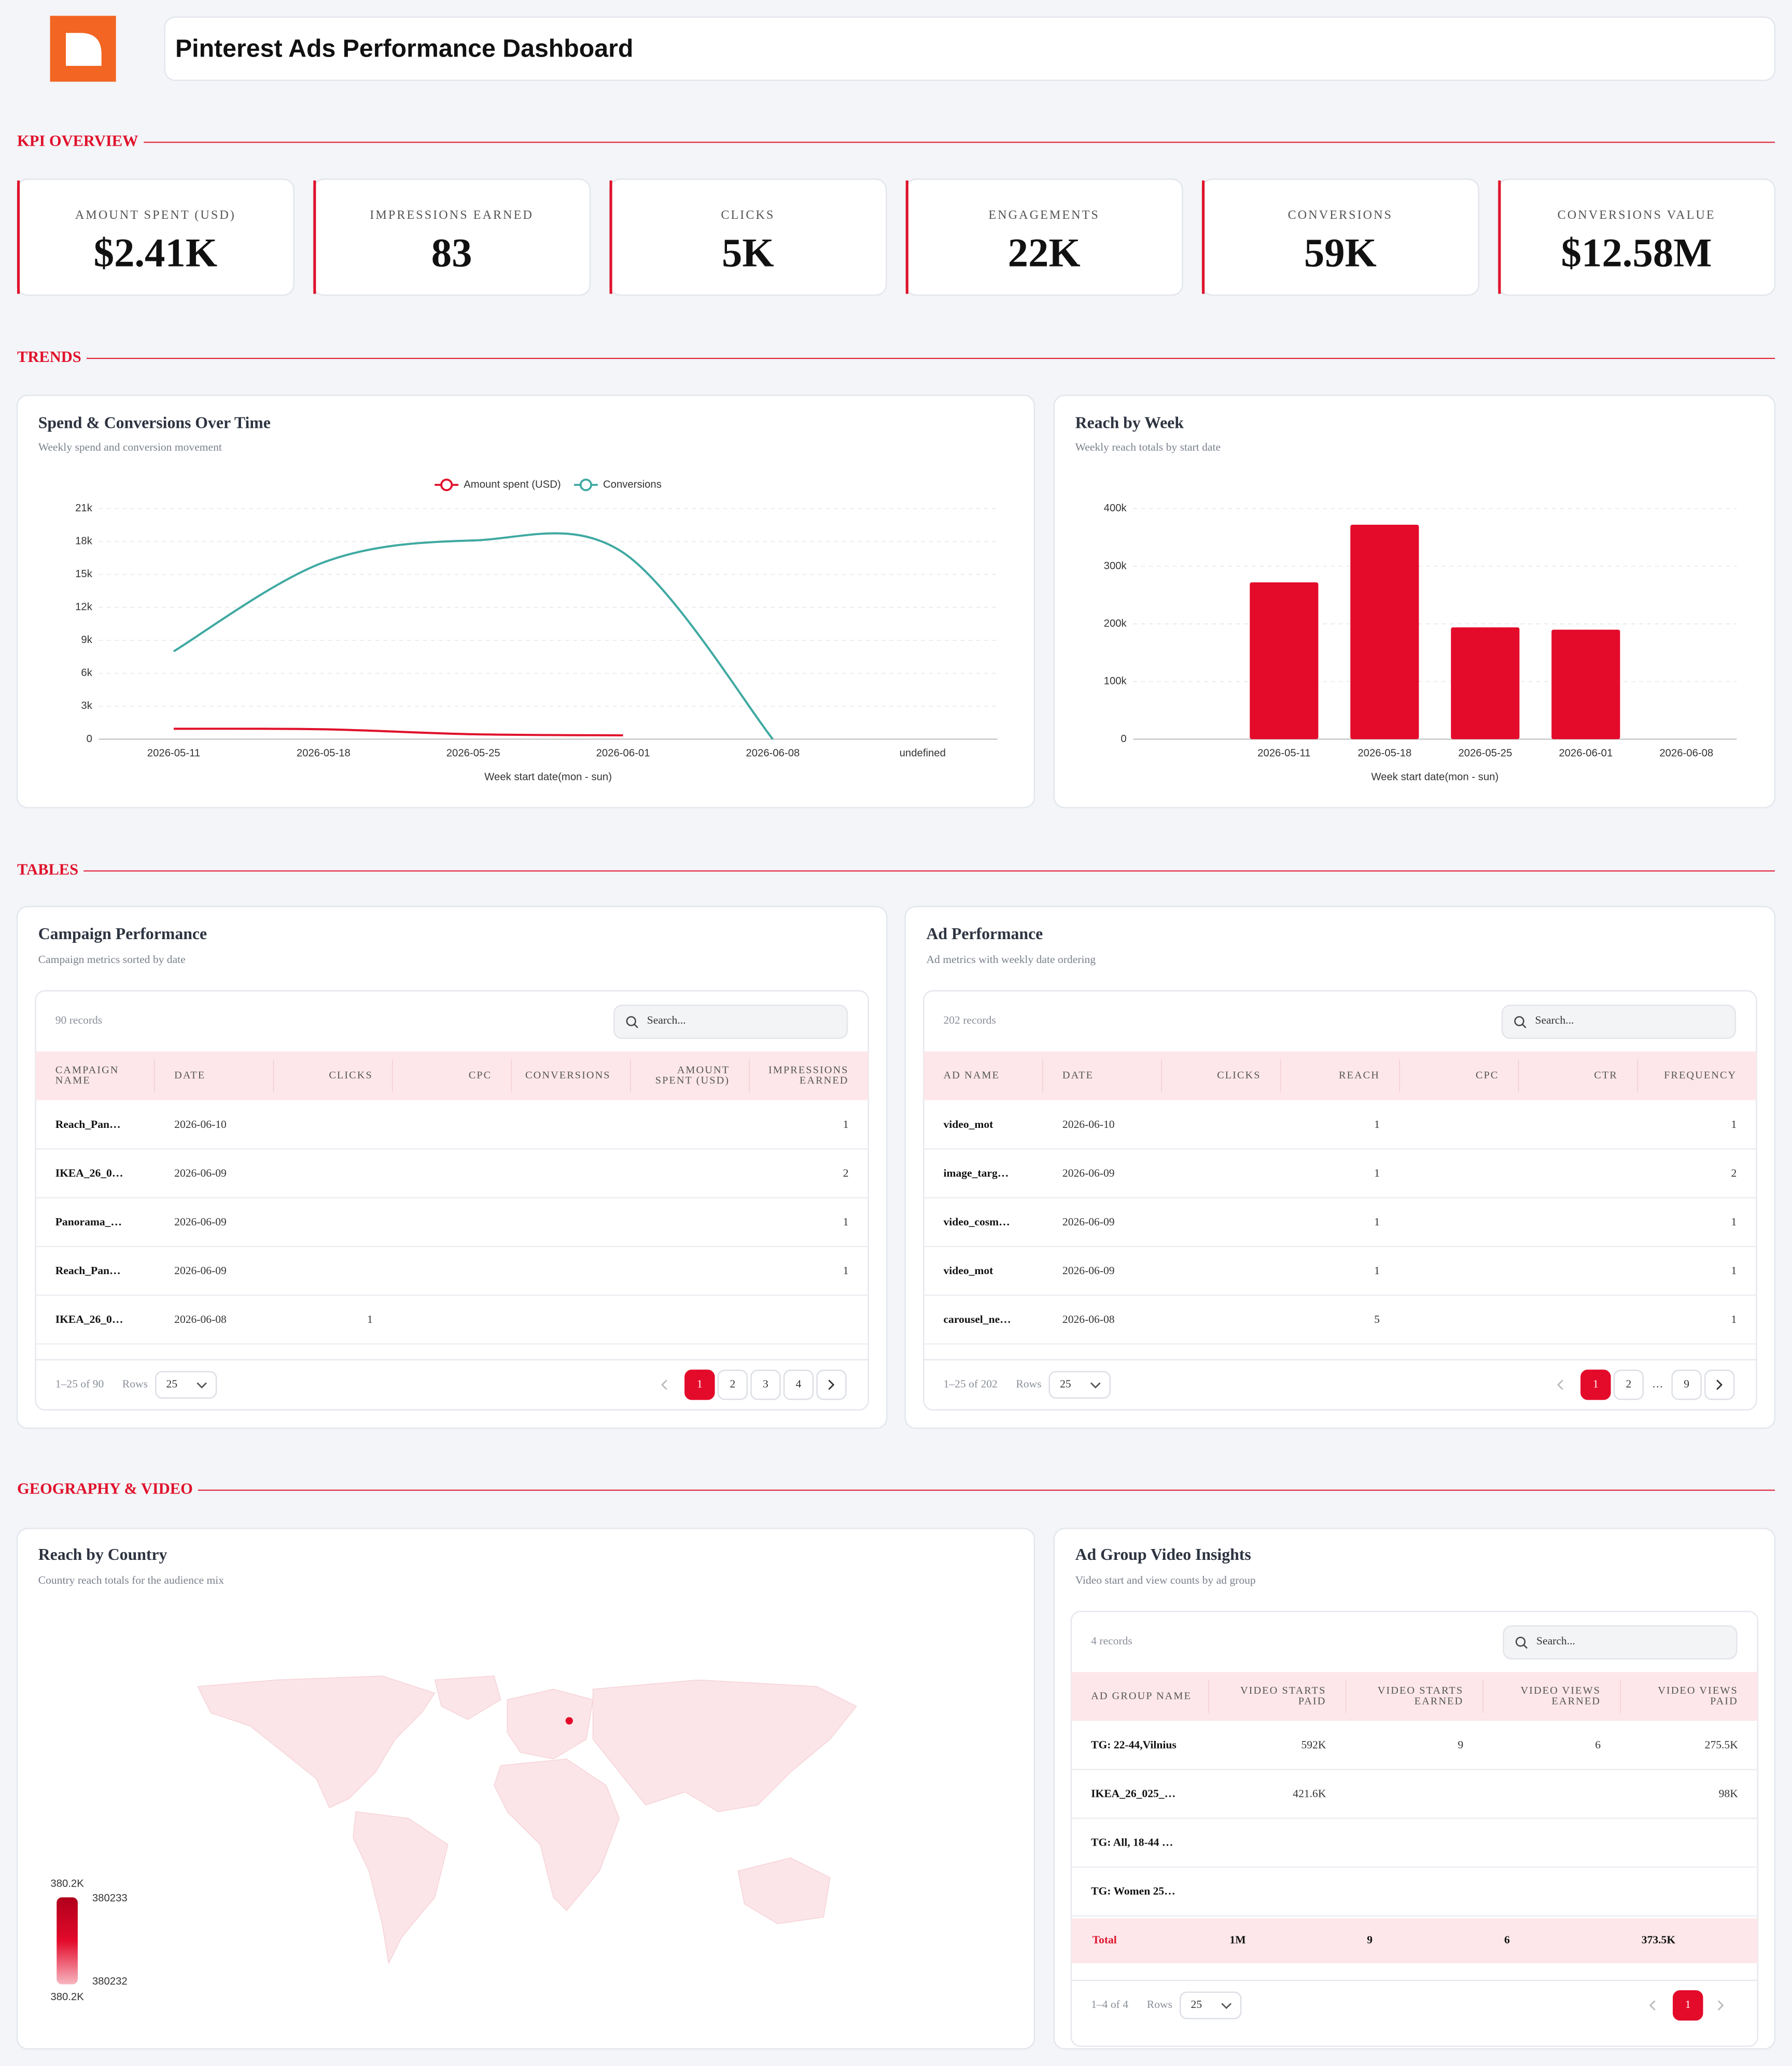 This screenshot has height=2066, width=1792. What do you see at coordinates (84, 608) in the screenshot?
I see `y-tick-label: 12k` at bounding box center [84, 608].